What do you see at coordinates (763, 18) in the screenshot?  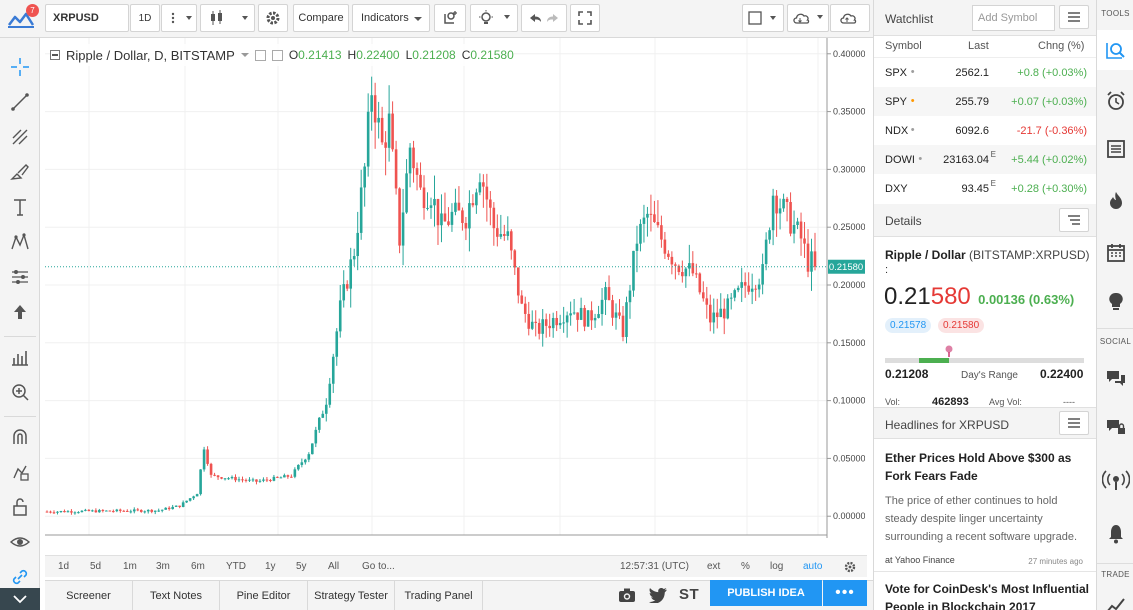 I see `layout-button` at bounding box center [763, 18].